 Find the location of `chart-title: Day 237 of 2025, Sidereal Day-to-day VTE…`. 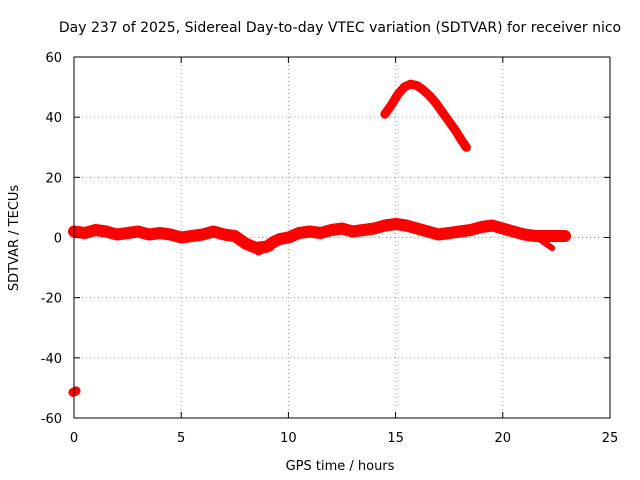

chart-title: Day 237 of 2025, Sidereal Day-to-day VTE… is located at coordinates (340, 28).